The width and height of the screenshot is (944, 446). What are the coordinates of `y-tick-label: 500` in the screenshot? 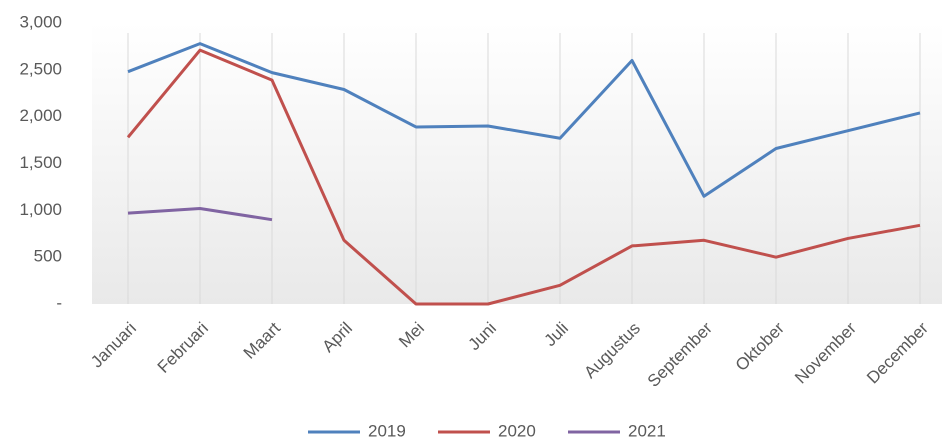 It's located at (48, 256).